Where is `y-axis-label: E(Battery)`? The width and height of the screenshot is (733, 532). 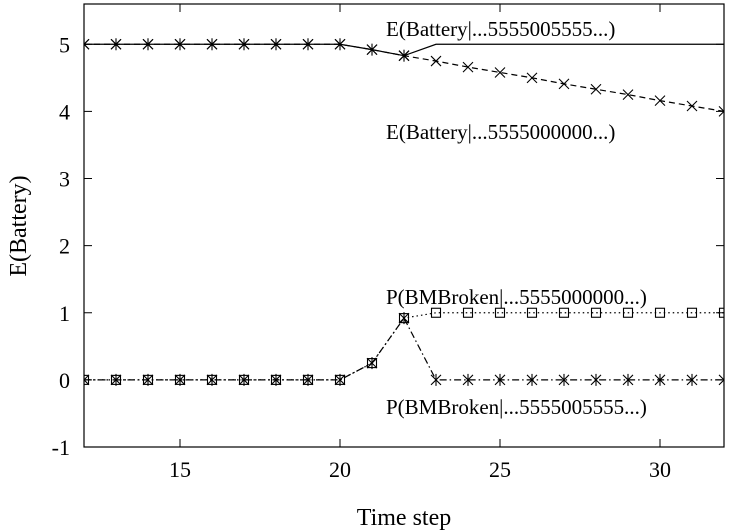
y-axis-label: E(Battery) is located at coordinates (19, 225).